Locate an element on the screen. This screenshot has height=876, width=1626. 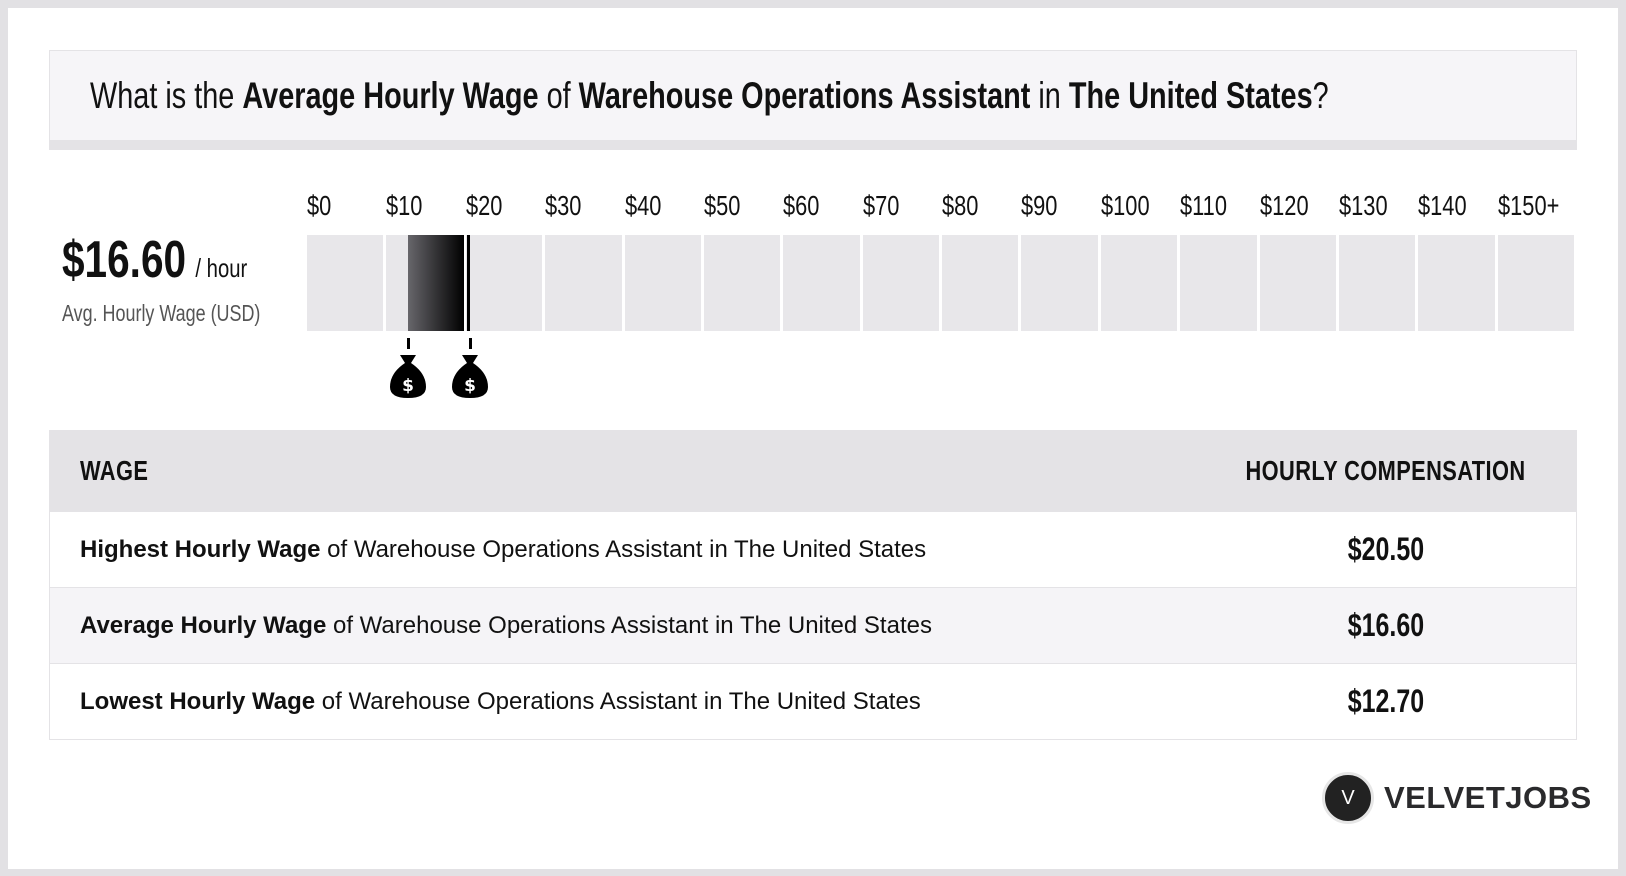
axis-tick-label: $130 is located at coordinates (1363, 205).